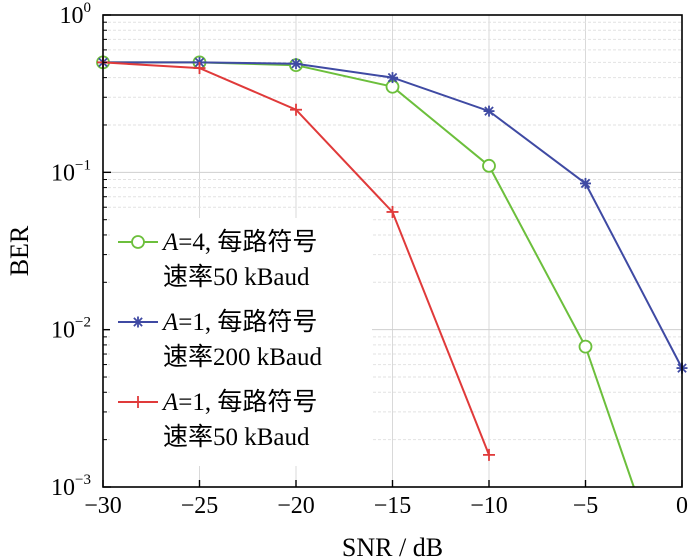 The height and width of the screenshot is (559, 689). What do you see at coordinates (682, 506) in the screenshot?
I see `x-tick-label: 0` at bounding box center [682, 506].